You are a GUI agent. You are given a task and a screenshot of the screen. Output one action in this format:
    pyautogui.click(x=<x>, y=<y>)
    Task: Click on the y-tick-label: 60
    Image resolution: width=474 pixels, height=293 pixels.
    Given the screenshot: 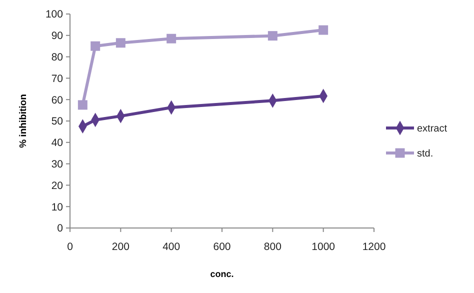 What is the action you would take?
    pyautogui.click(x=57, y=100)
    